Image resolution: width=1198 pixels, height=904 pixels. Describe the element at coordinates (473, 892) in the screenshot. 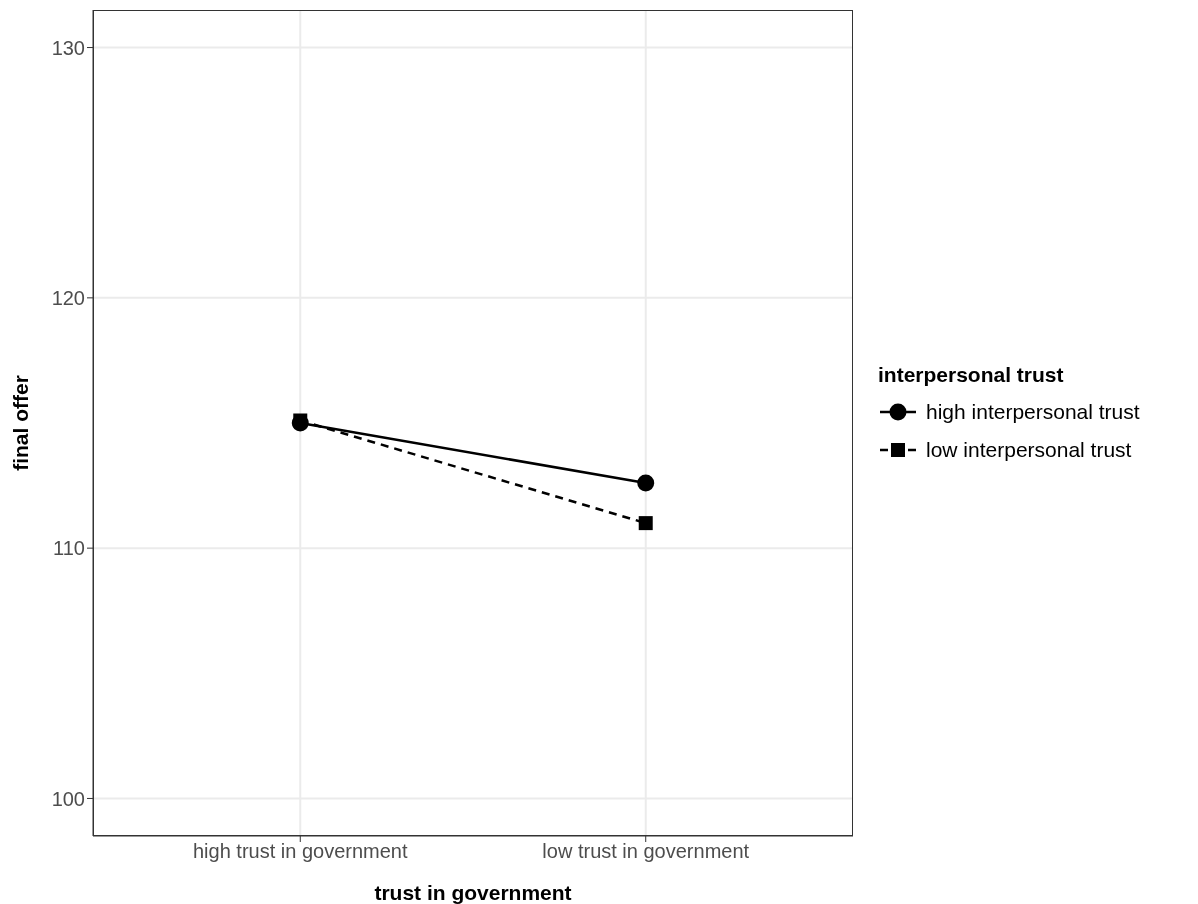

I see `x-axis-title: trust in government` at that location.